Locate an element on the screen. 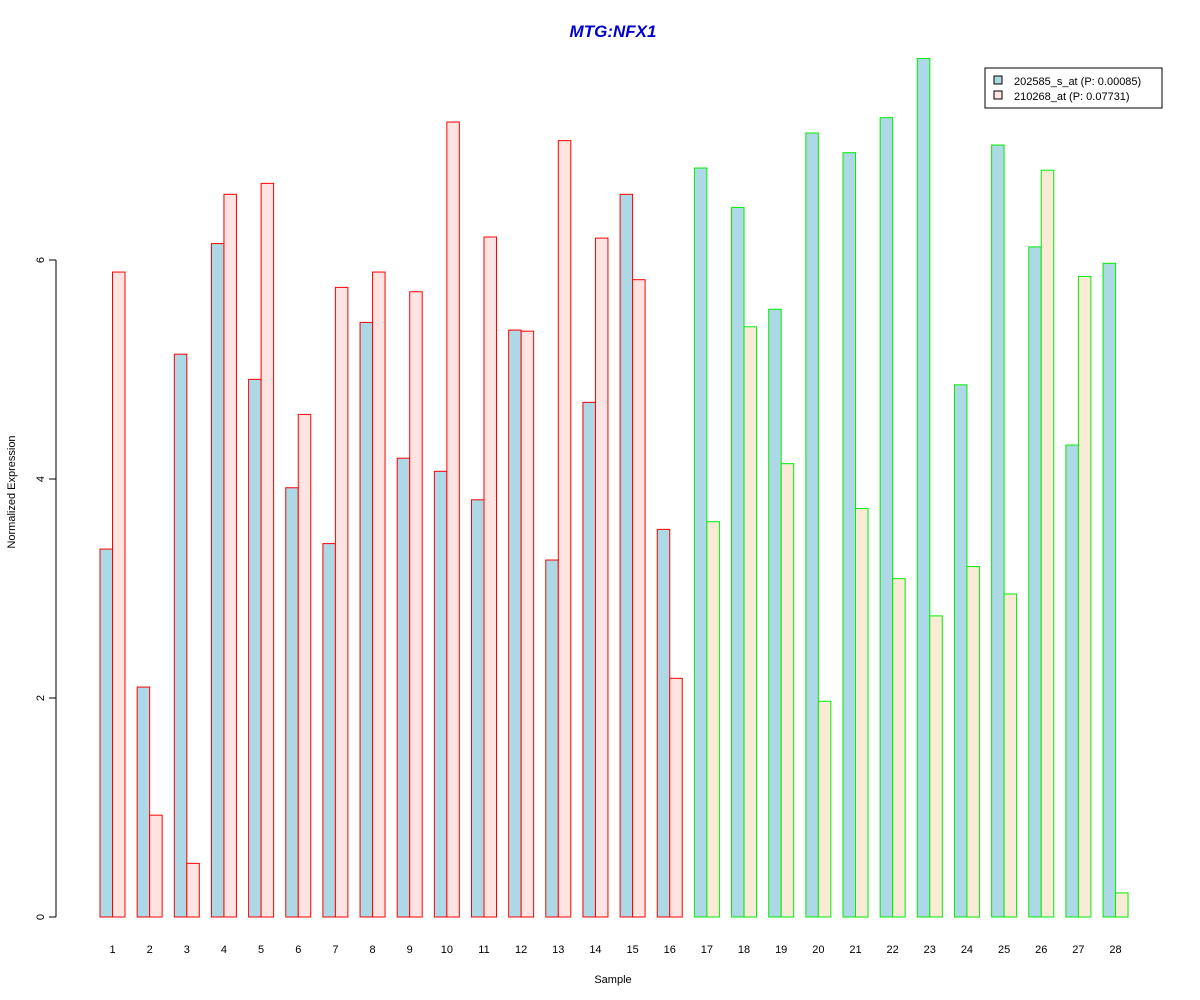  x-tick-label: 15 is located at coordinates (632, 950).